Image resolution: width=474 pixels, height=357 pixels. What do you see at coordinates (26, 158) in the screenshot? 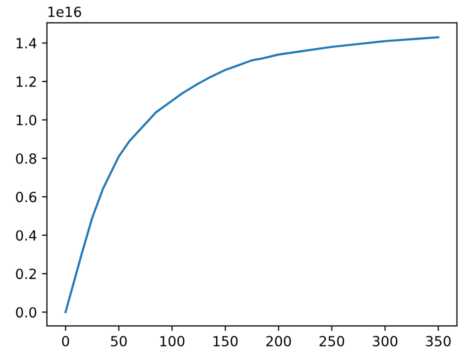
I see `y-tick-label: 0.8` at bounding box center [26, 158].